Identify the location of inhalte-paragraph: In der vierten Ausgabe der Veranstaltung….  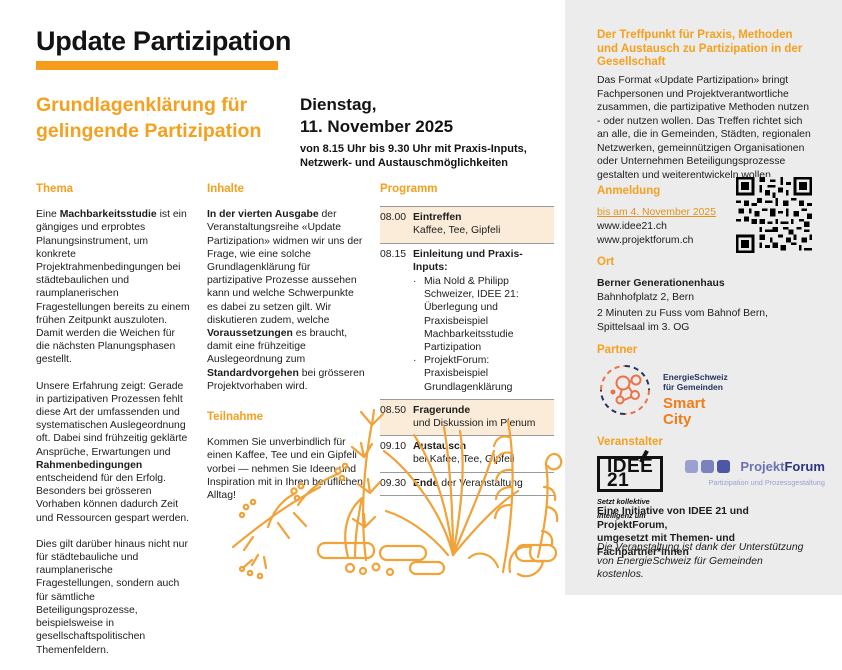
(286, 300).